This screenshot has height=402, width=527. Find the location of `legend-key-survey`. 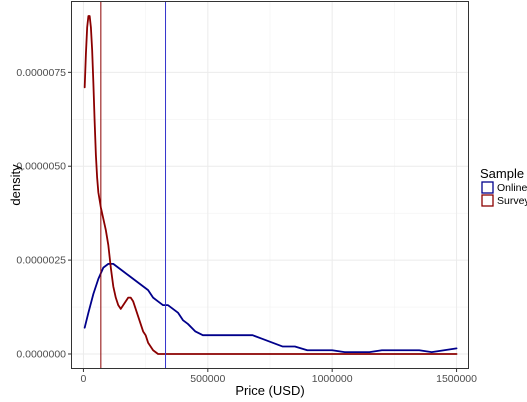

legend-key-survey is located at coordinates (487, 200).